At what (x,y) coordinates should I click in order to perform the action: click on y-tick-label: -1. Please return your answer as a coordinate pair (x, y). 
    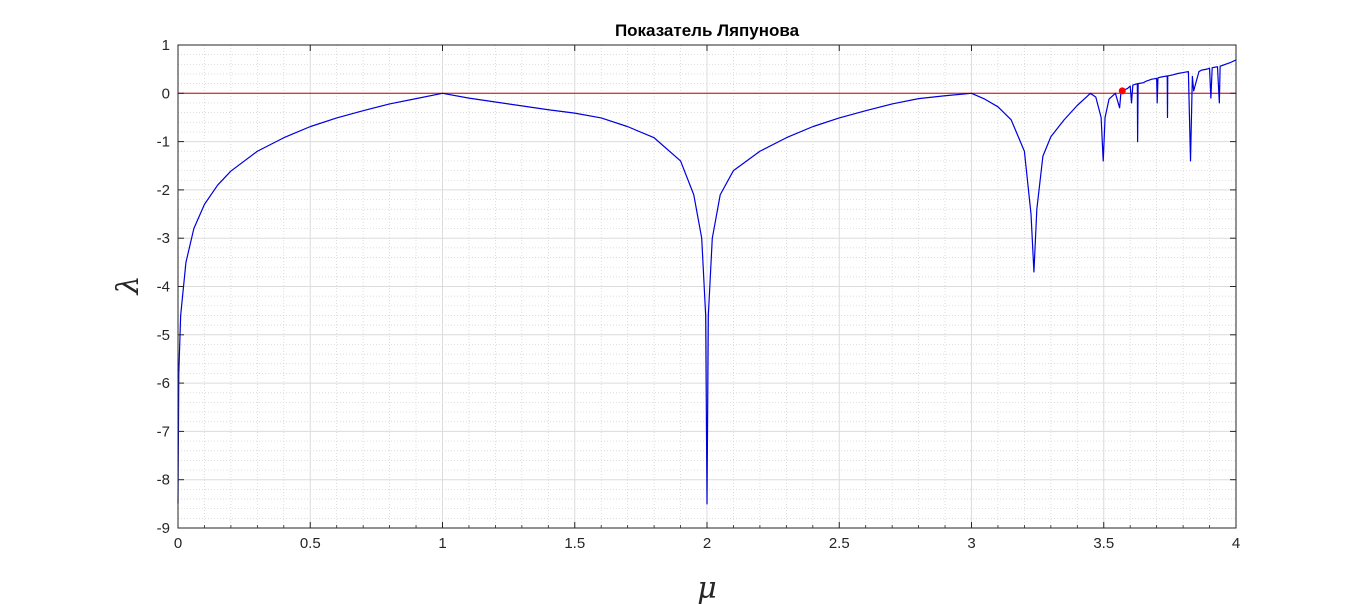
    Looking at the image, I should click on (163, 142).